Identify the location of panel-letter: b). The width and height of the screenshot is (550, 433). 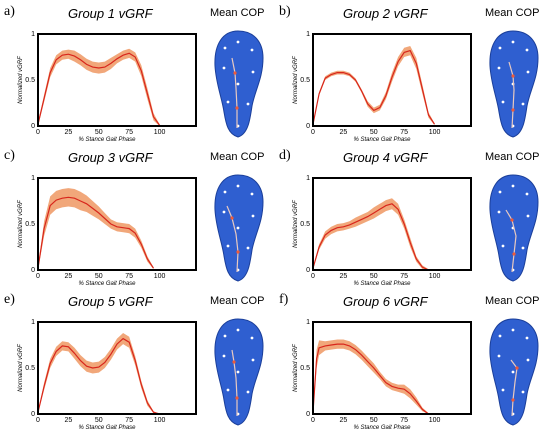
(285, 11).